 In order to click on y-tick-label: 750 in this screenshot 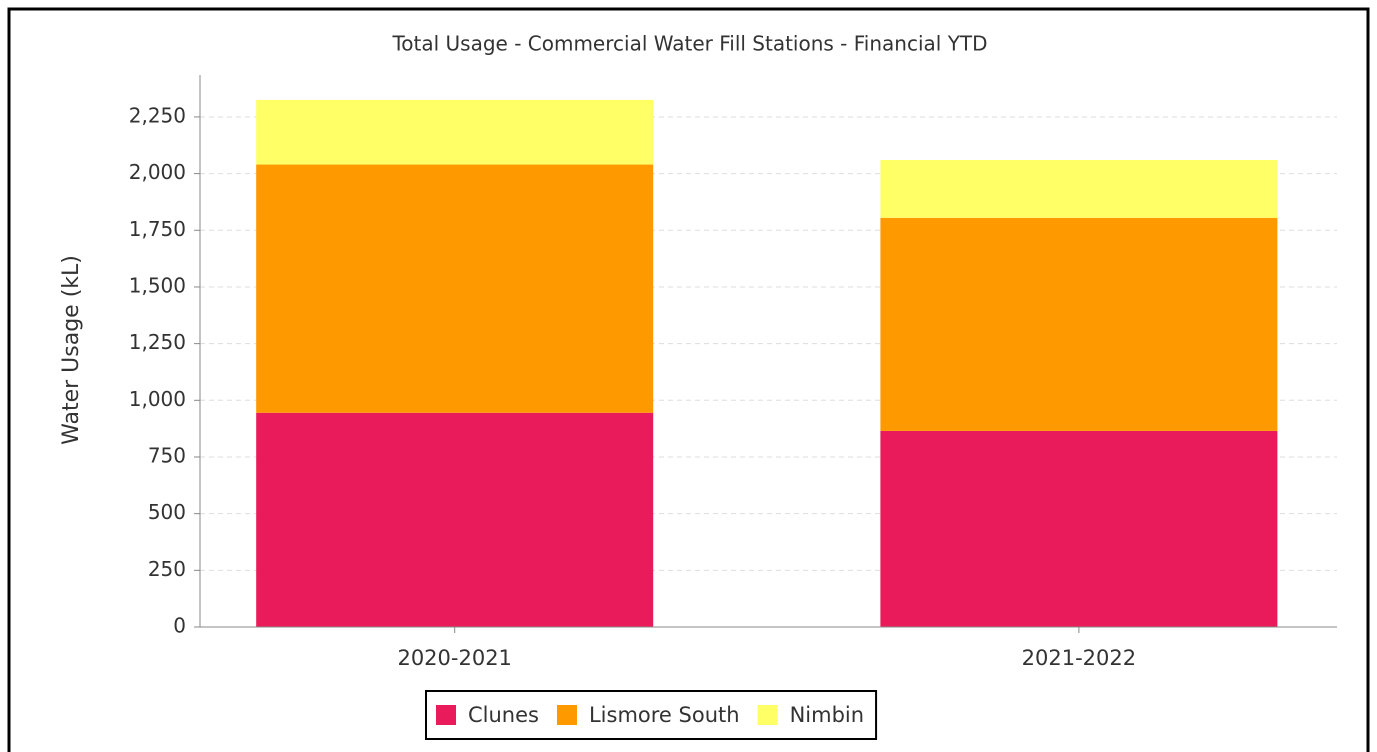, I will do `click(167, 455)`.